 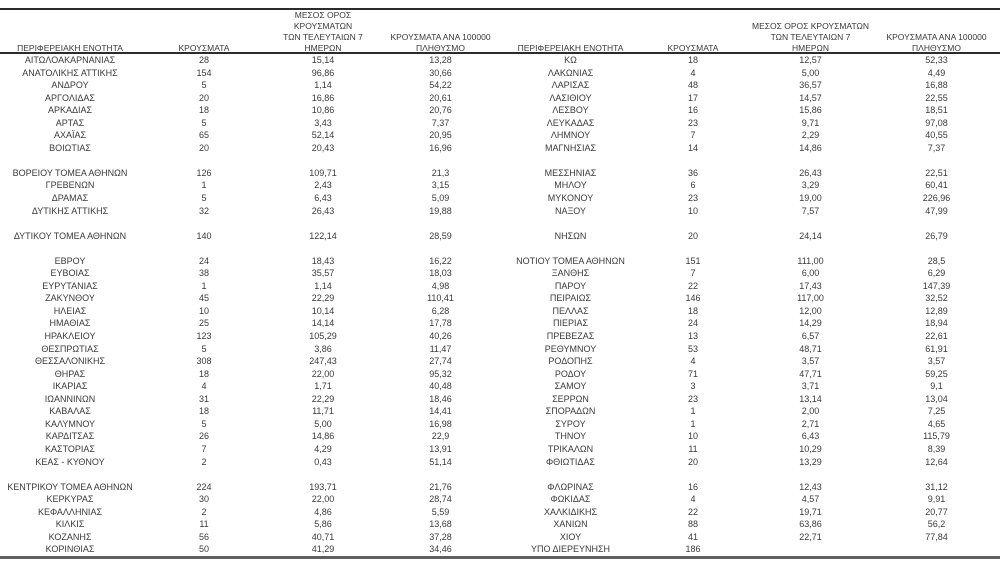 I want to click on region-cell: ΧΑΝΙΩΝ, so click(x=570, y=524).